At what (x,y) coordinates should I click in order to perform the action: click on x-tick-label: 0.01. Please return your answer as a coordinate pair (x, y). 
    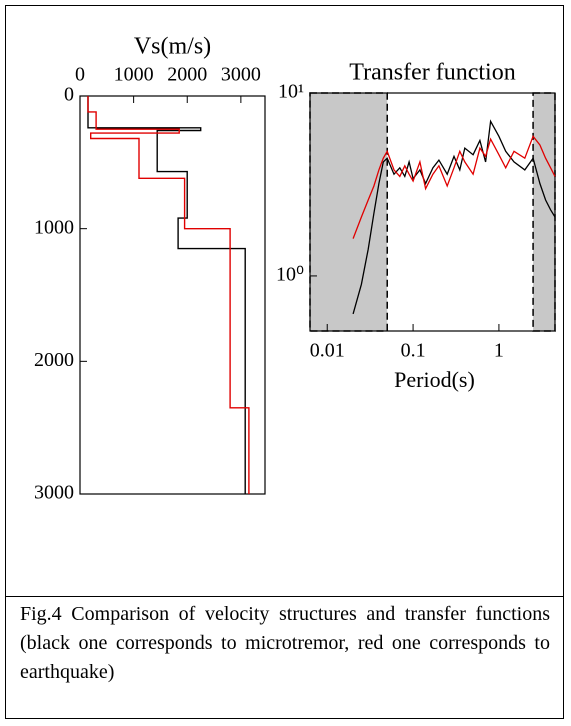
    Looking at the image, I should click on (327, 351).